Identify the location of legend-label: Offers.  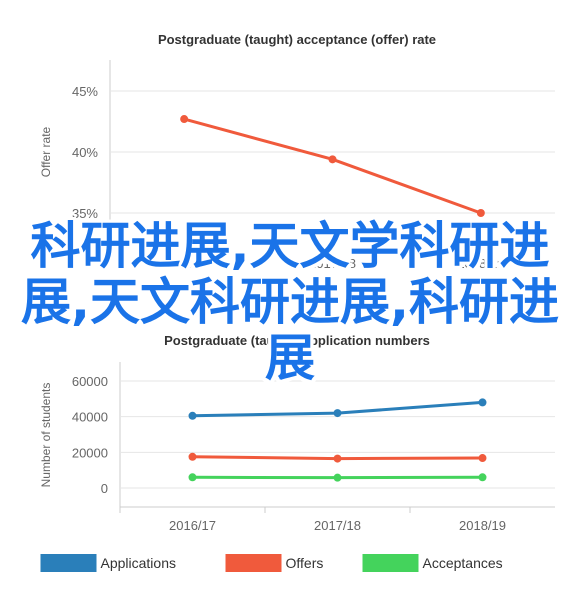
(305, 563).